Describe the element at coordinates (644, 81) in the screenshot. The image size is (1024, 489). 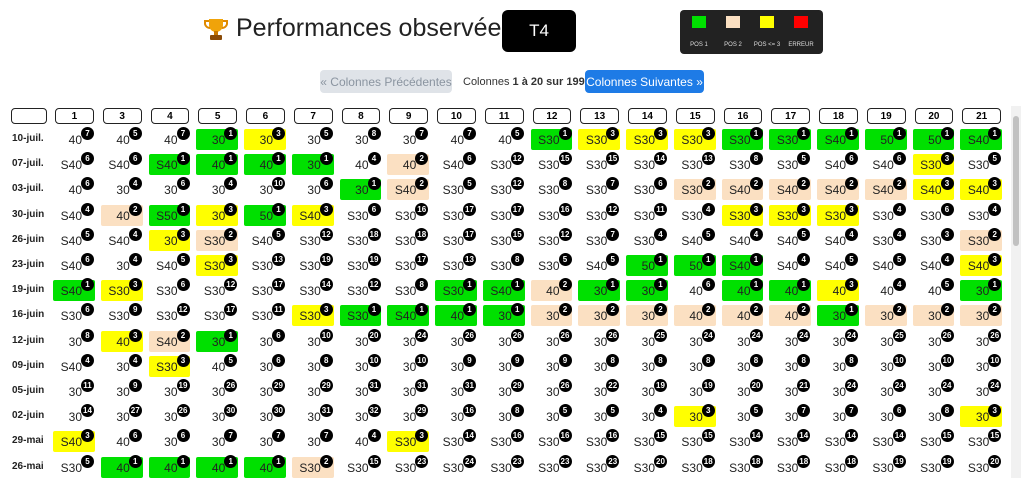
I see `next-columns-button: Colonnes Suivantes »` at that location.